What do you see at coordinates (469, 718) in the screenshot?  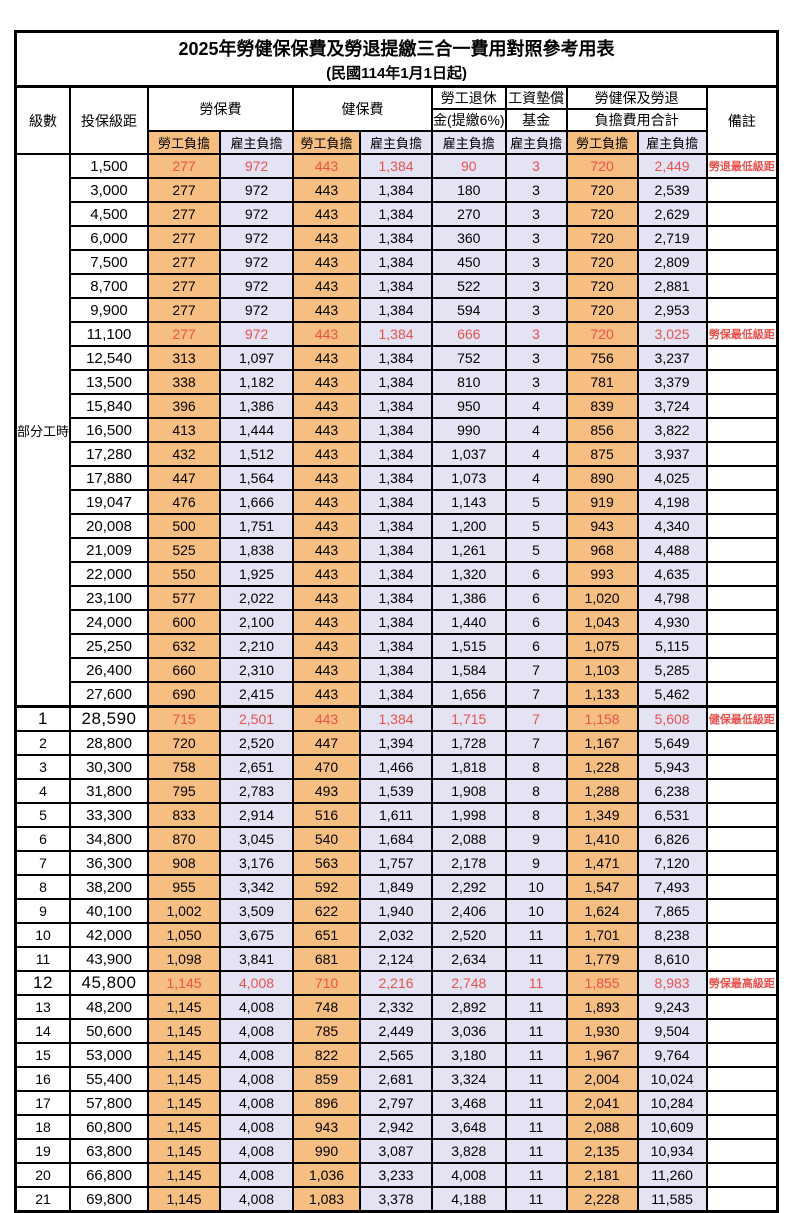 I see `value-cell: 1,715` at bounding box center [469, 718].